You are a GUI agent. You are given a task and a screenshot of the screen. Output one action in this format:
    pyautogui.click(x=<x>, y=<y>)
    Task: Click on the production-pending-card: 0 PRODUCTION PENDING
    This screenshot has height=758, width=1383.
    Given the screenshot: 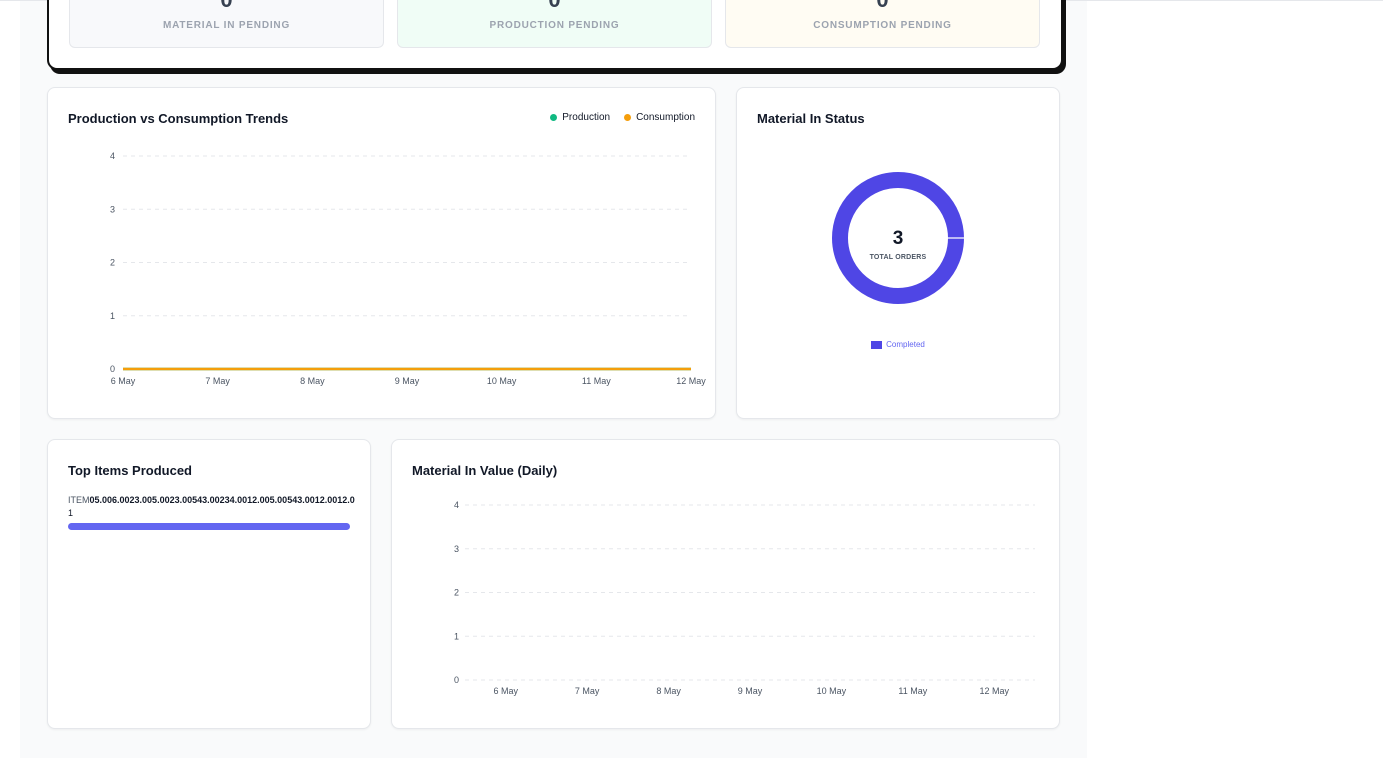 What is the action you would take?
    pyautogui.click(x=554, y=24)
    